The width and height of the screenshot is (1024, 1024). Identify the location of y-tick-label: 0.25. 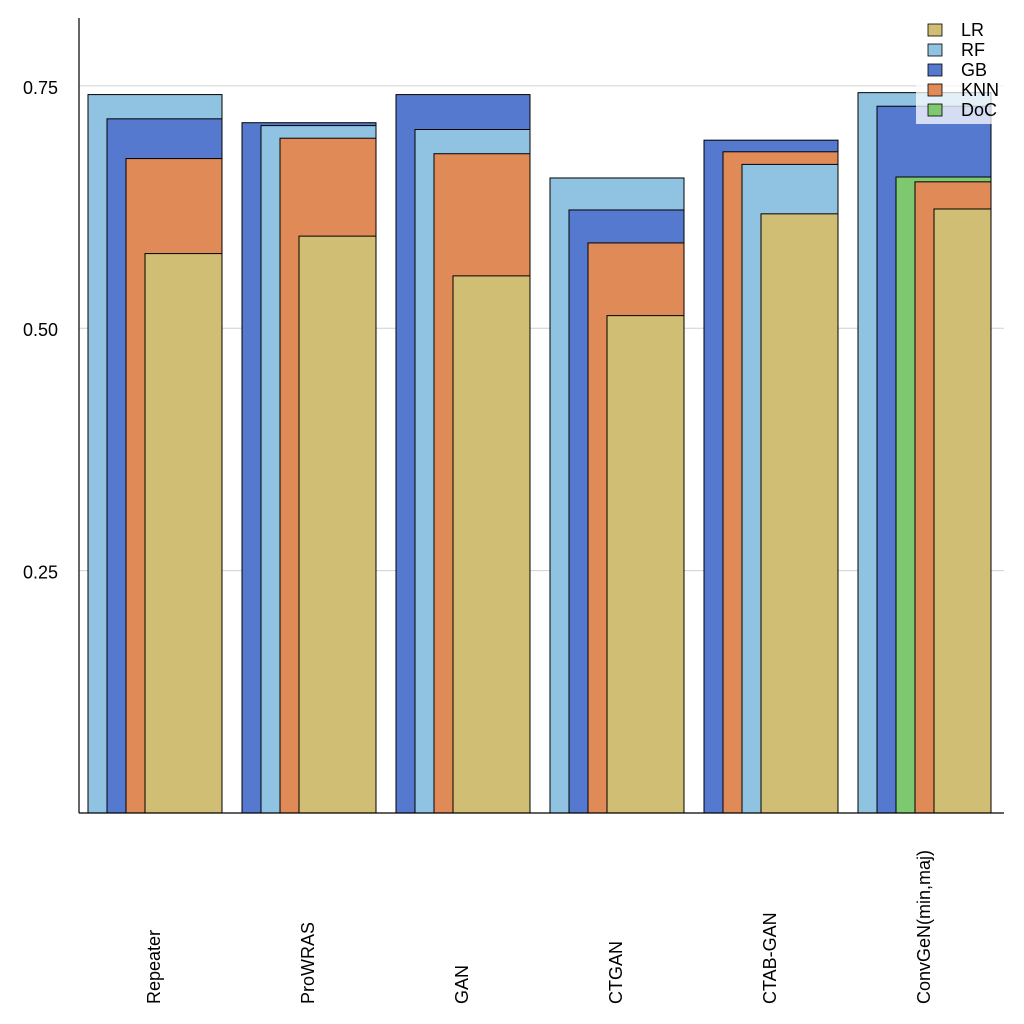
(40, 573).